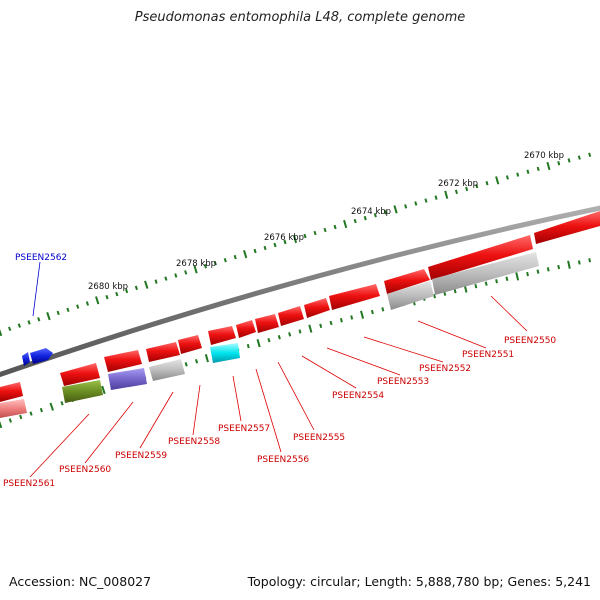 The height and width of the screenshot is (600, 600). What do you see at coordinates (244, 429) in the screenshot?
I see `gene-label: PSEEN2557` at bounding box center [244, 429].